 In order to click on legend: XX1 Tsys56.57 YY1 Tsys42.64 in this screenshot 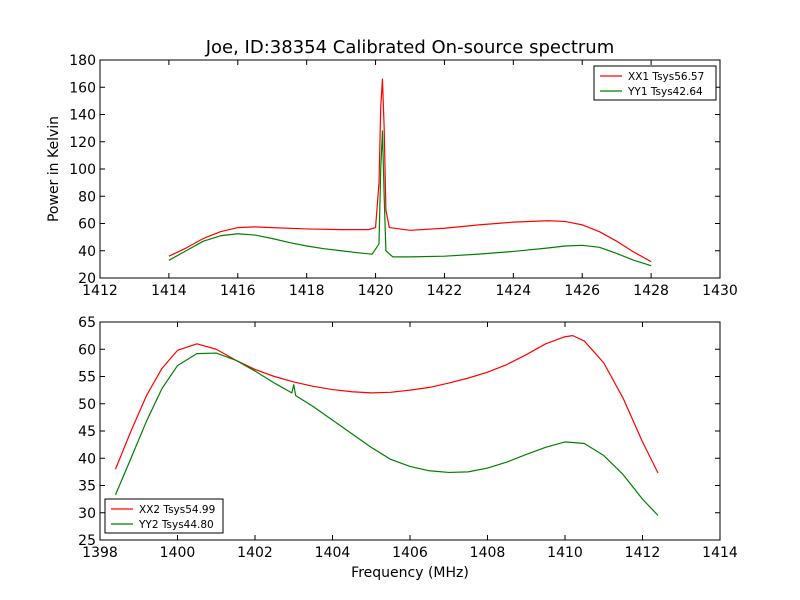, I will do `click(655, 83)`.